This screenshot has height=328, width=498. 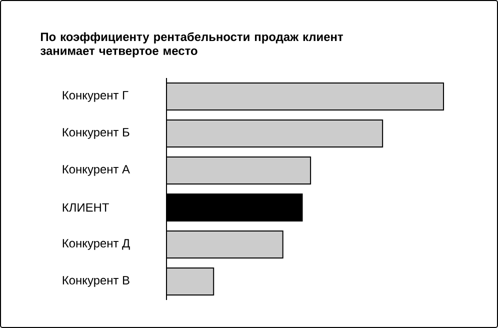 What do you see at coordinates (191, 45) in the screenshot?
I see `chart-title: По коэффициенту рентабельности продаж клиент занимает четвертое место` at bounding box center [191, 45].